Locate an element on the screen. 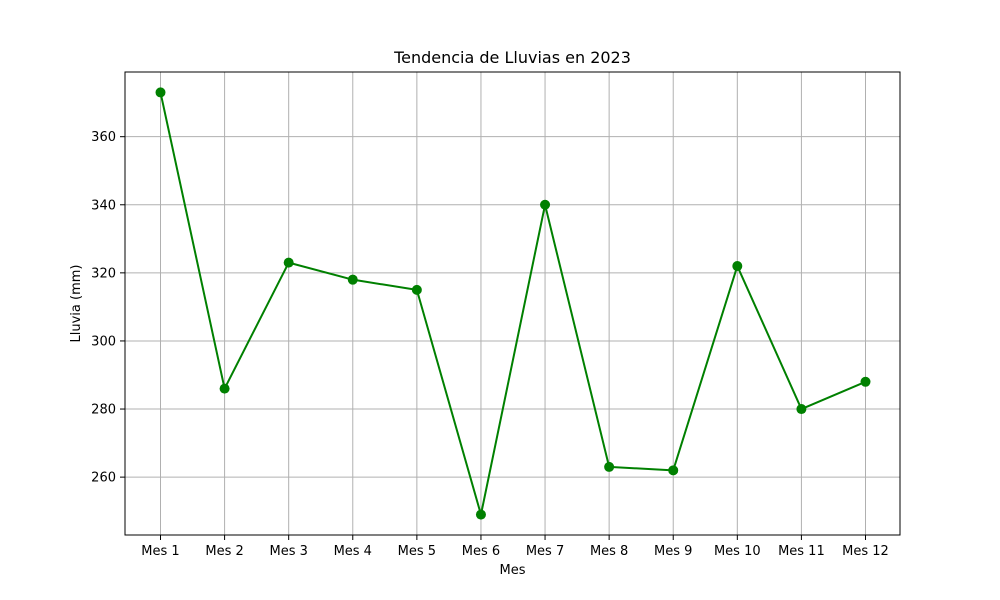 This screenshot has width=1000, height=600. x-tick-label: Mes 10 is located at coordinates (737, 551).